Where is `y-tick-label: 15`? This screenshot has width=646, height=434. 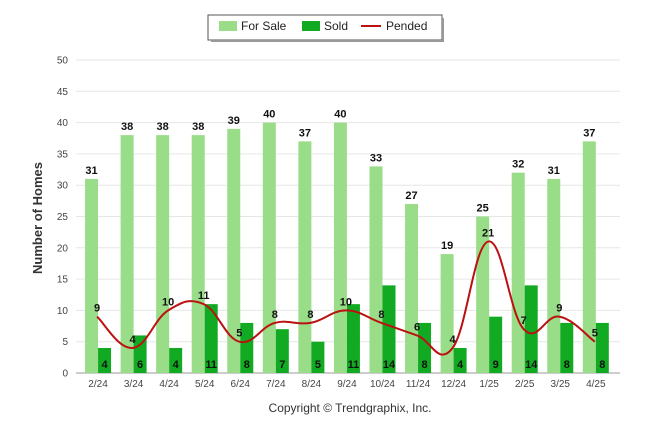 y-tick-label: 15 is located at coordinates (63, 280).